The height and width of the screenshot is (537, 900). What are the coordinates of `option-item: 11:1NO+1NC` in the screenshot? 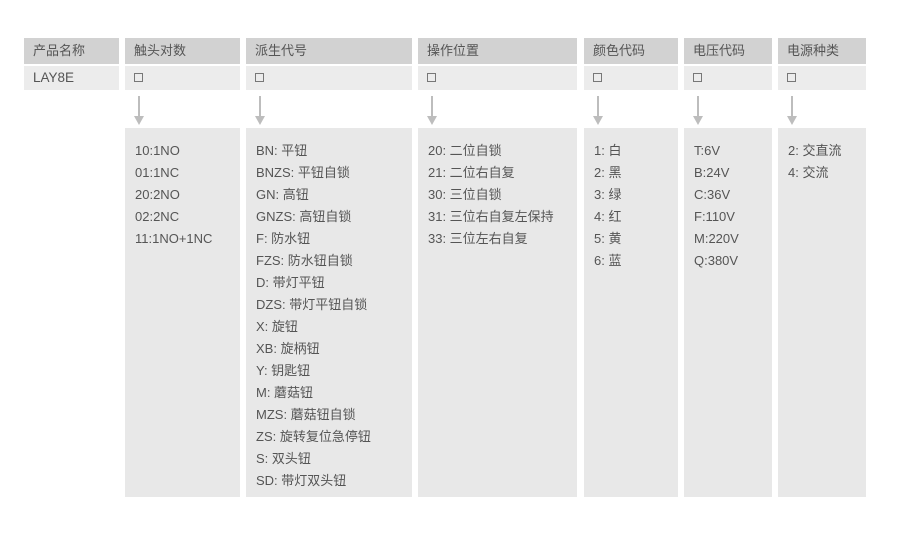 It's located at (174, 238).